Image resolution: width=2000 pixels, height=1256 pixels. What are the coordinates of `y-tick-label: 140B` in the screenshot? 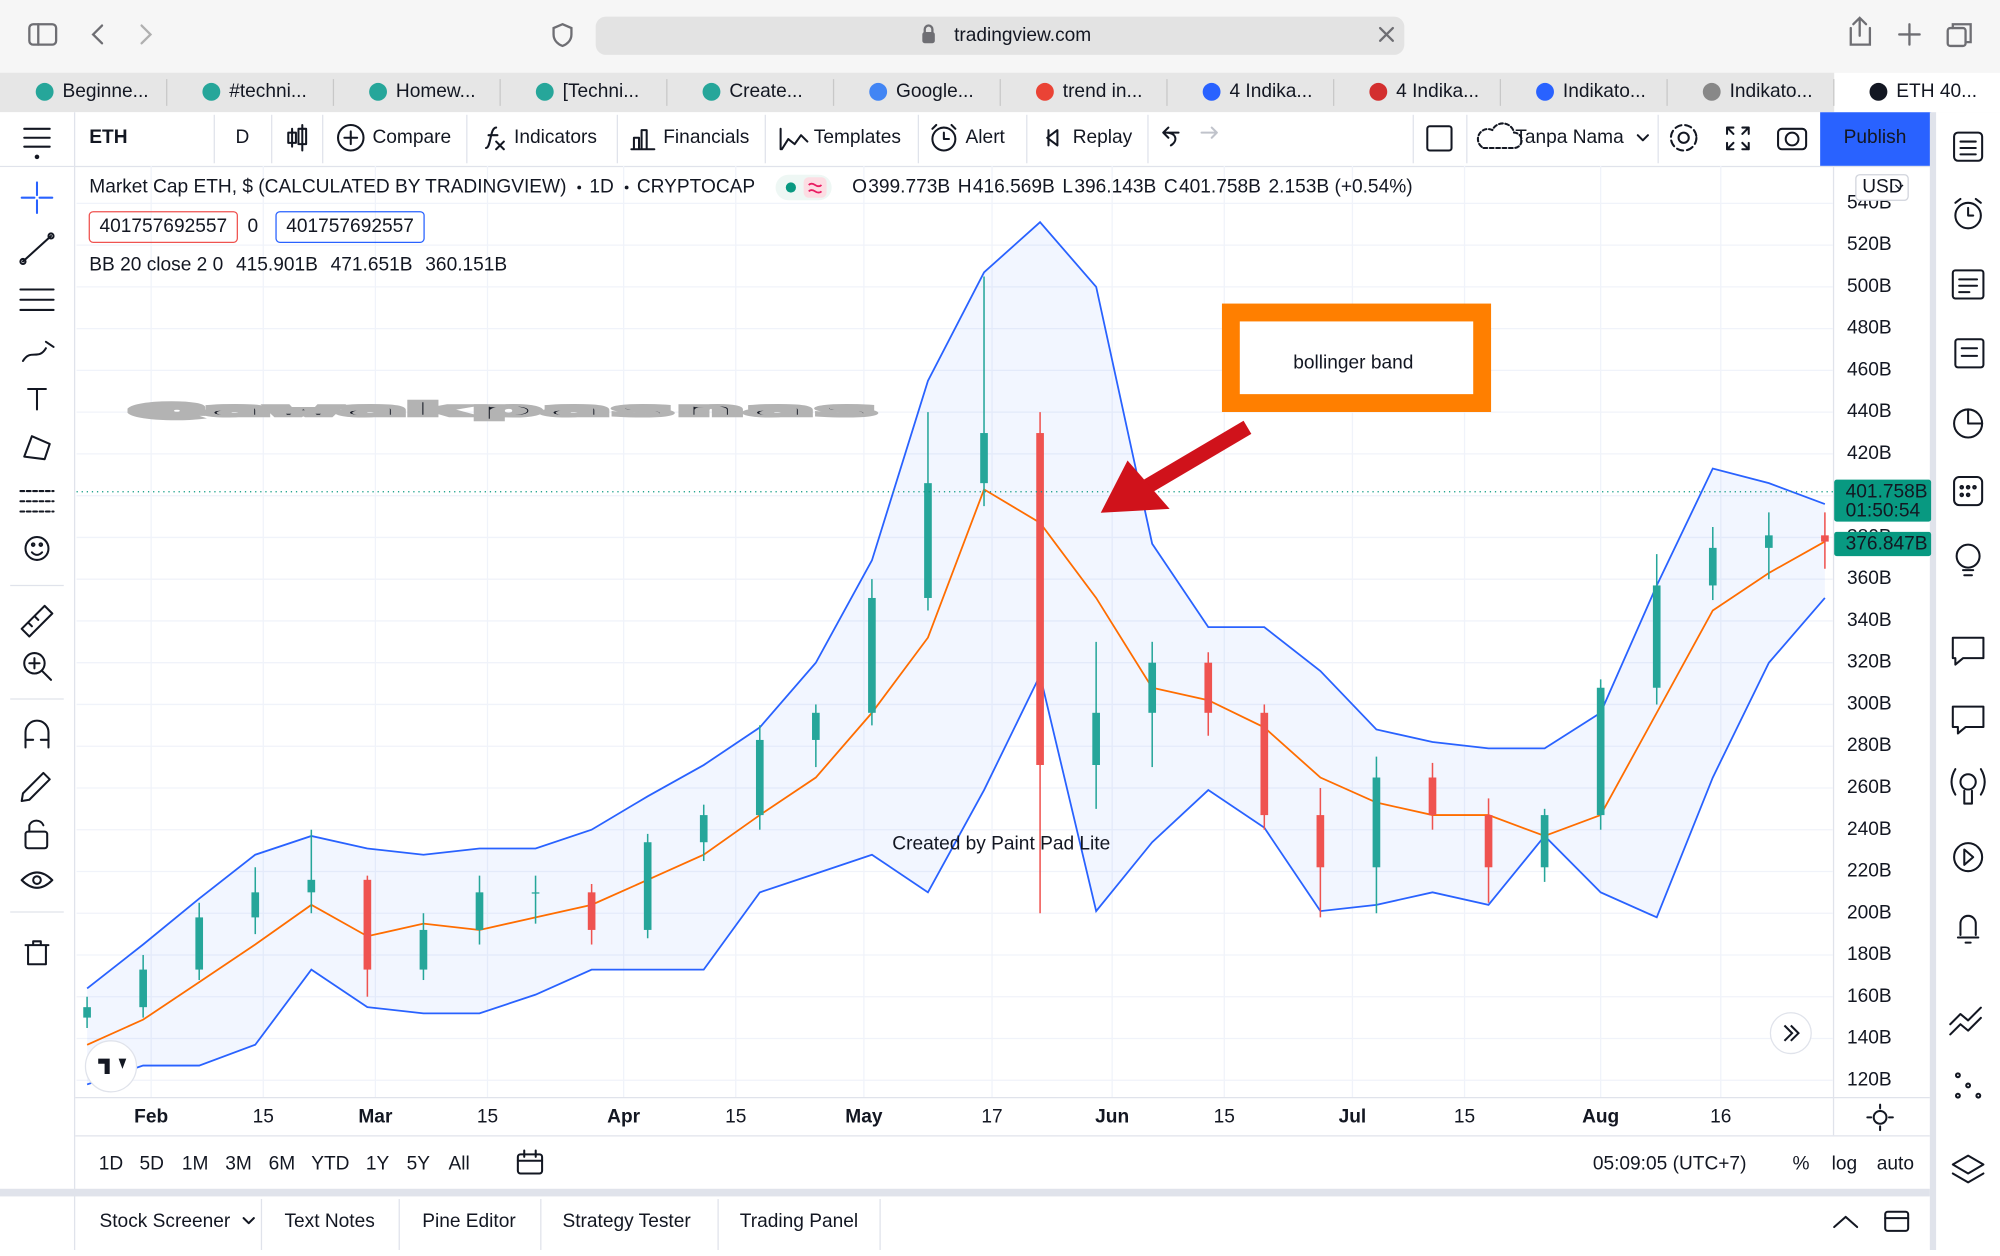 It's located at (1869, 1038).